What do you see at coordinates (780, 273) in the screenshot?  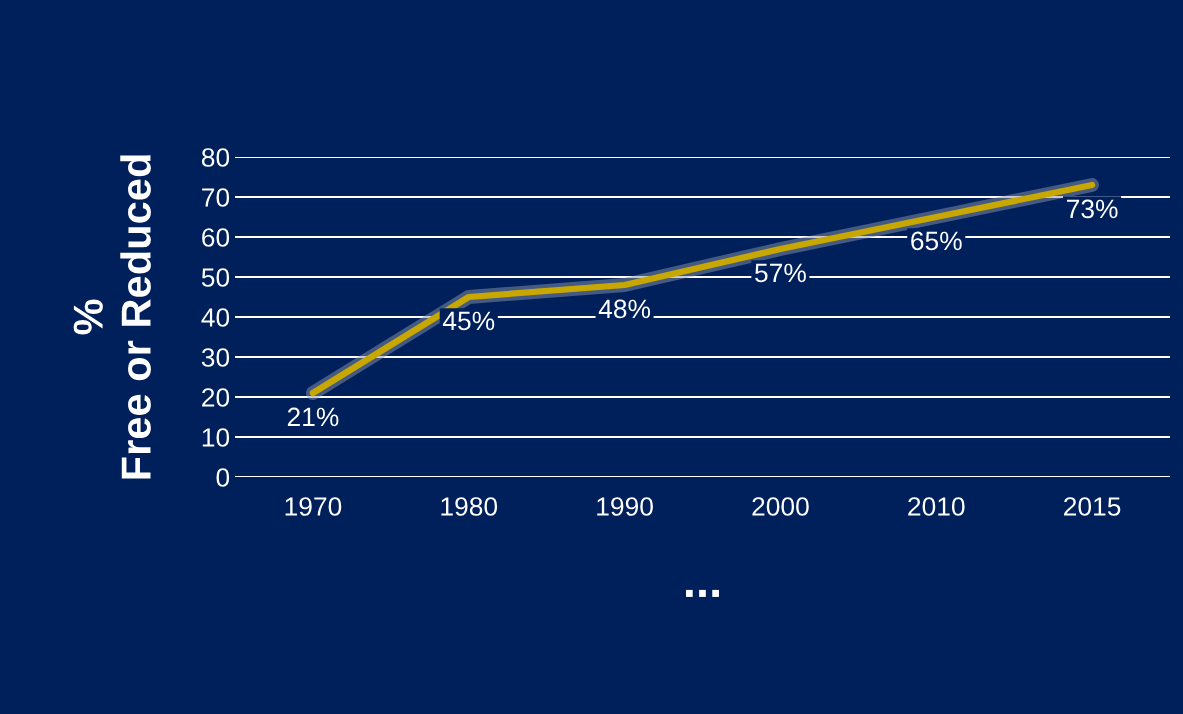 I see `data-label: 57%` at bounding box center [780, 273].